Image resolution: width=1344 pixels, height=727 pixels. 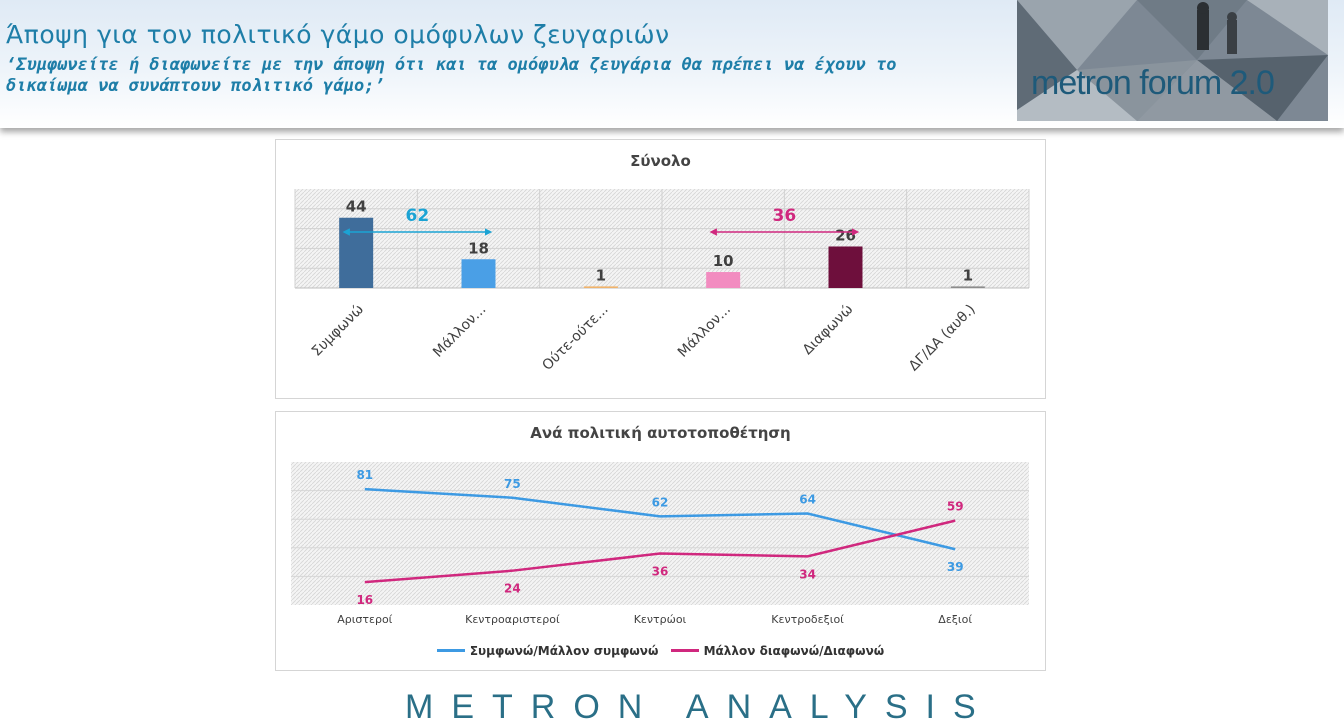 What do you see at coordinates (845, 235) in the screenshot?
I see `bar-value-label: 26` at bounding box center [845, 235].